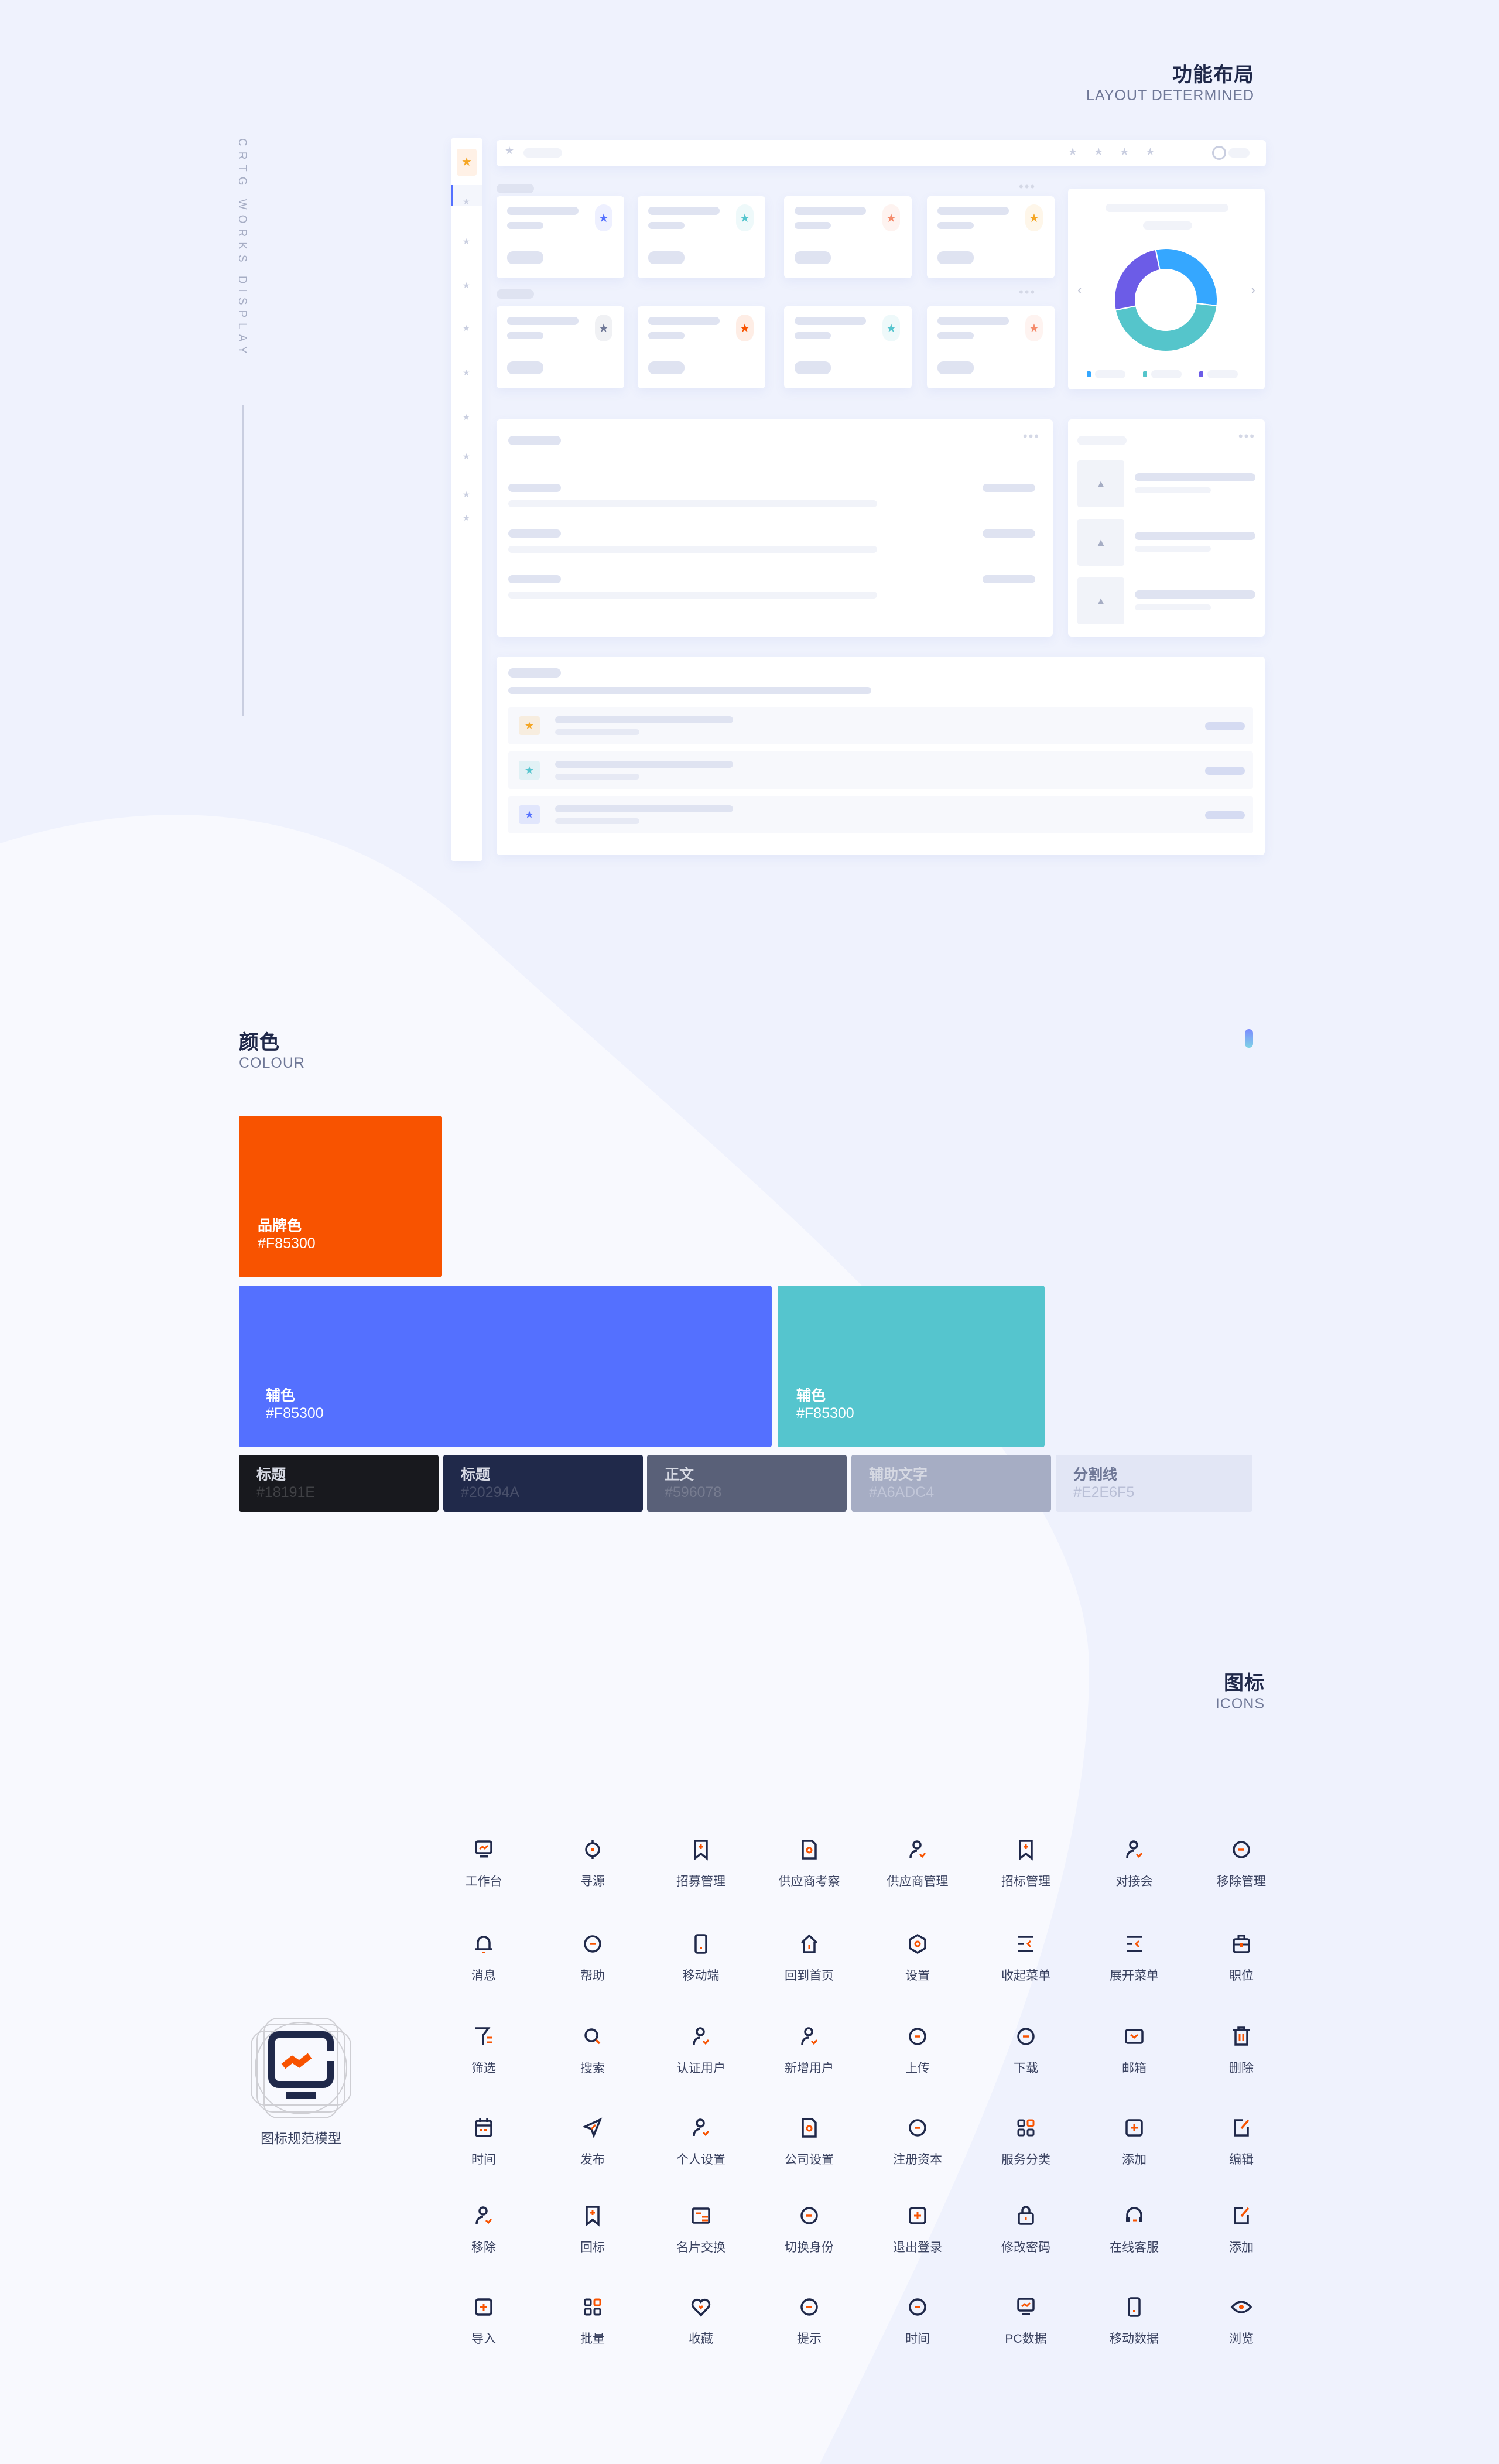 The height and width of the screenshot is (2464, 1499). I want to click on icon-item: 工作台, so click(483, 1863).